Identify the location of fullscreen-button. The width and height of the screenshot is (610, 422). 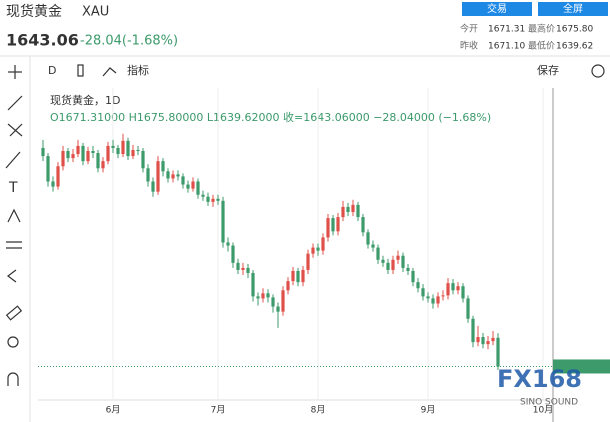
(573, 9).